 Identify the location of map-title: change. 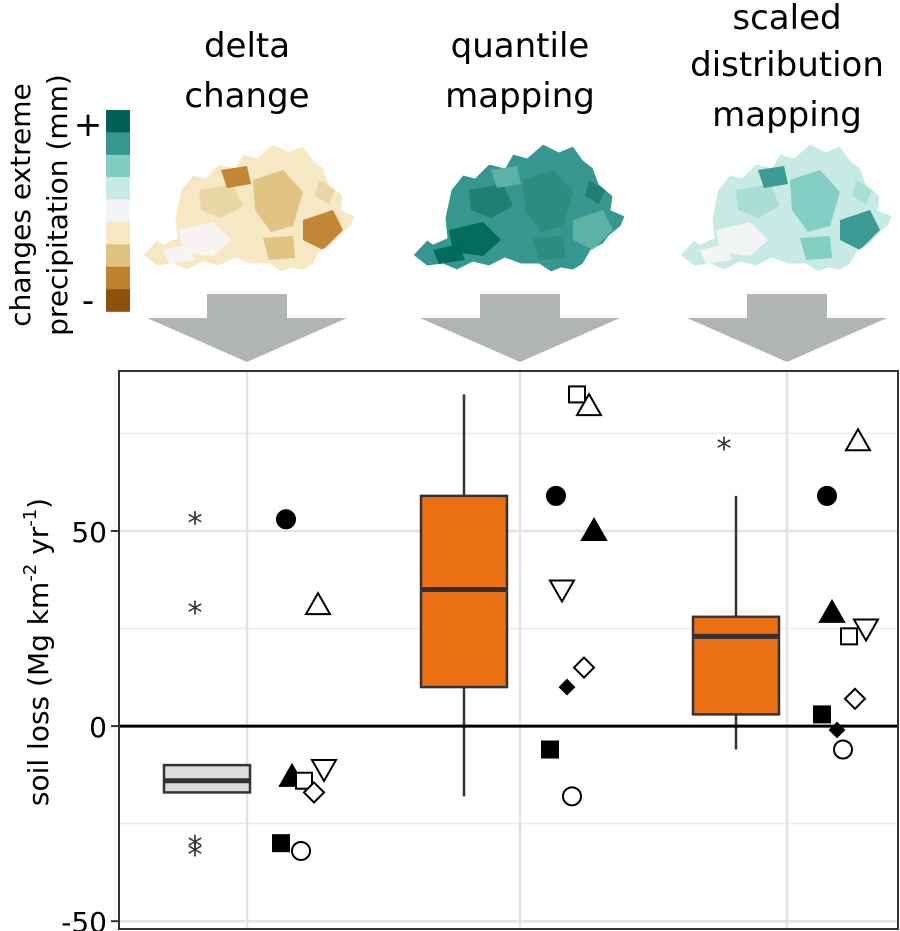
(246, 96).